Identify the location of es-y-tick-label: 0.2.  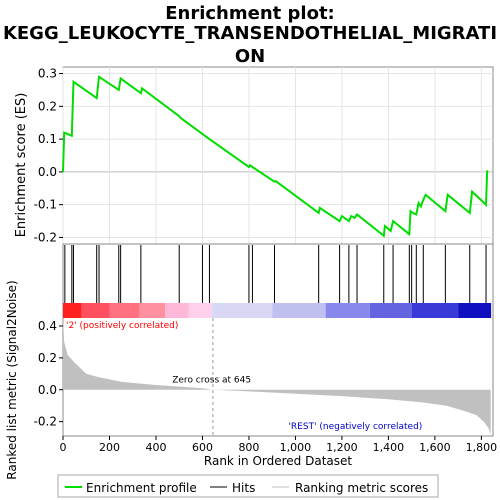
(47, 106).